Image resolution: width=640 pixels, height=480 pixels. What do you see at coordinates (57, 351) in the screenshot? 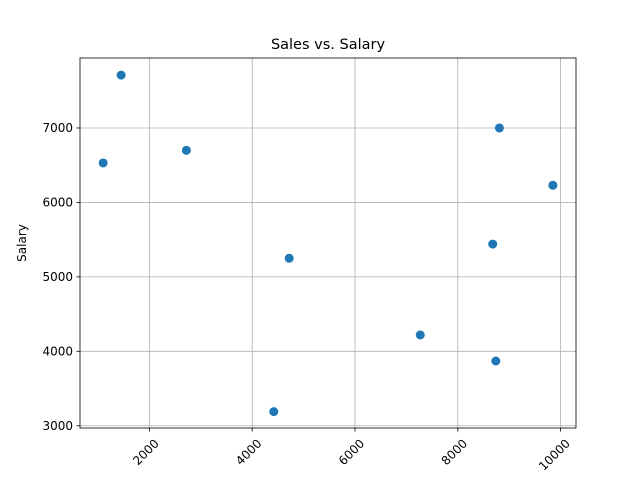
I see `y-tick-label: 4000` at bounding box center [57, 351].